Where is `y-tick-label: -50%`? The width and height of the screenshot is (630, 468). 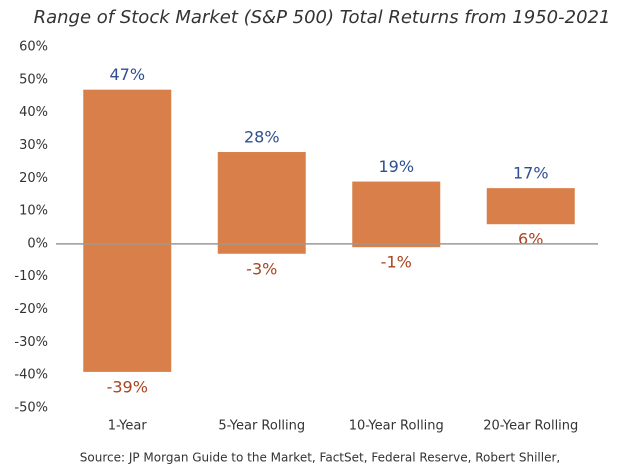 y-tick-label: -50% is located at coordinates (31, 408).